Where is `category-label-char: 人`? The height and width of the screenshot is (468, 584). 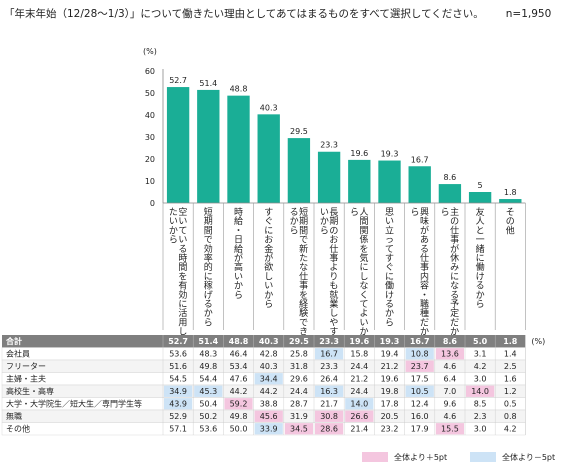
category-label-char: 人 is located at coordinates (480, 221).